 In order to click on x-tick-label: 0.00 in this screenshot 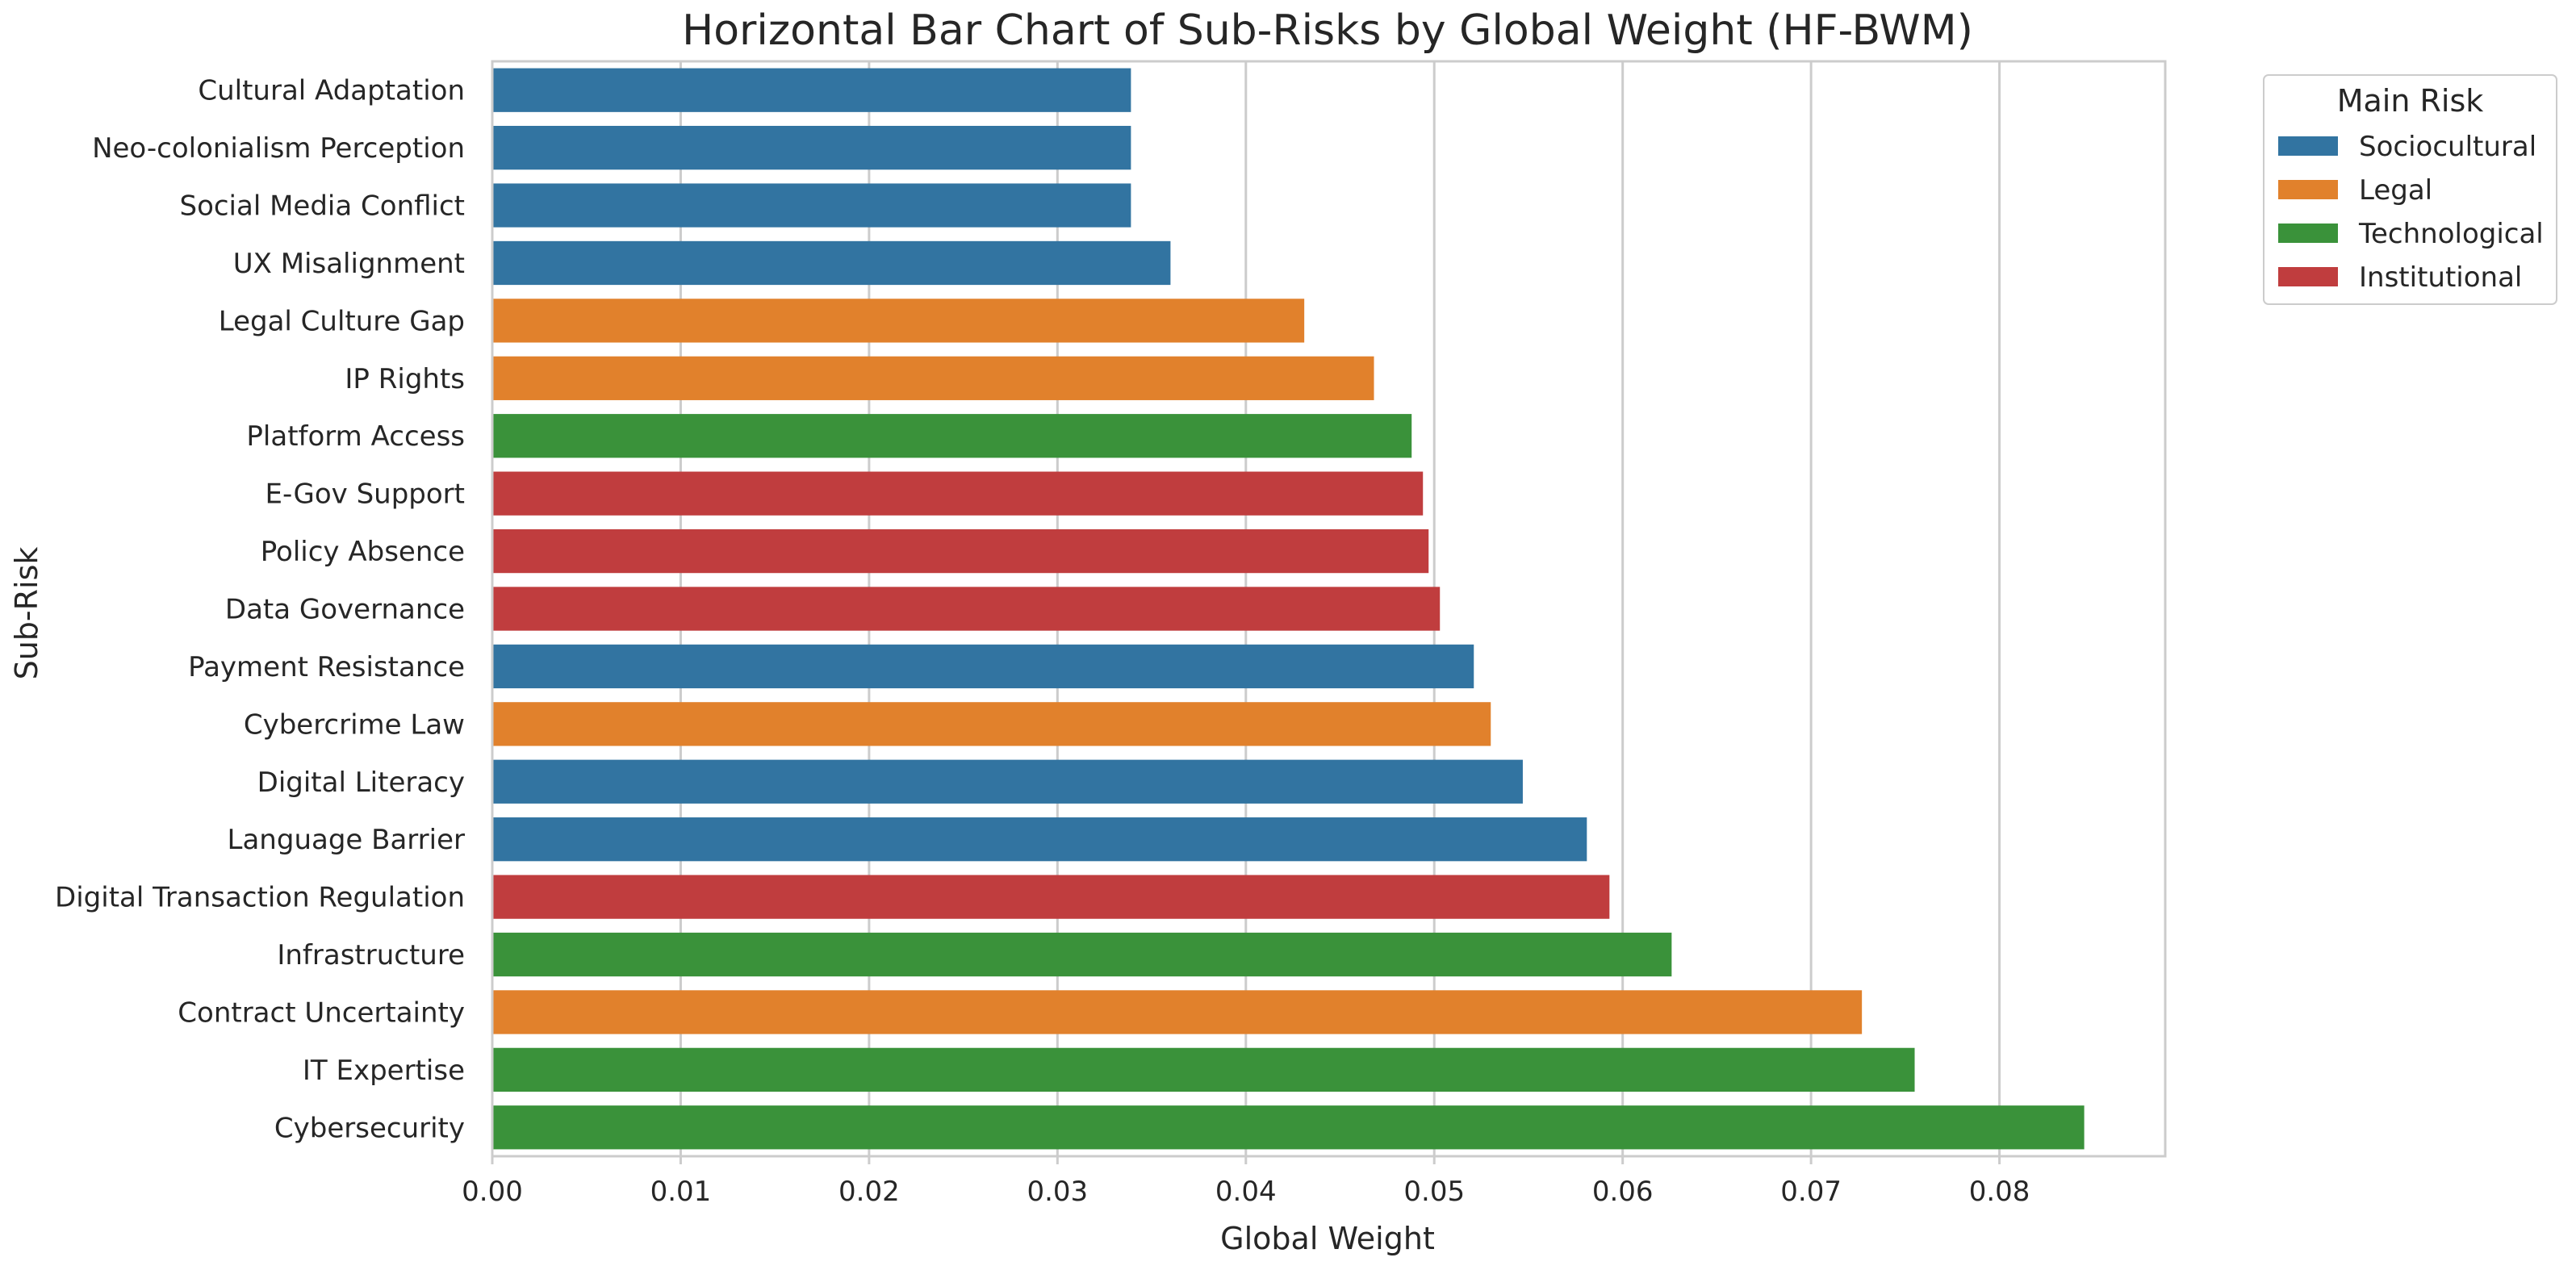, I will do `click(492, 1192)`.